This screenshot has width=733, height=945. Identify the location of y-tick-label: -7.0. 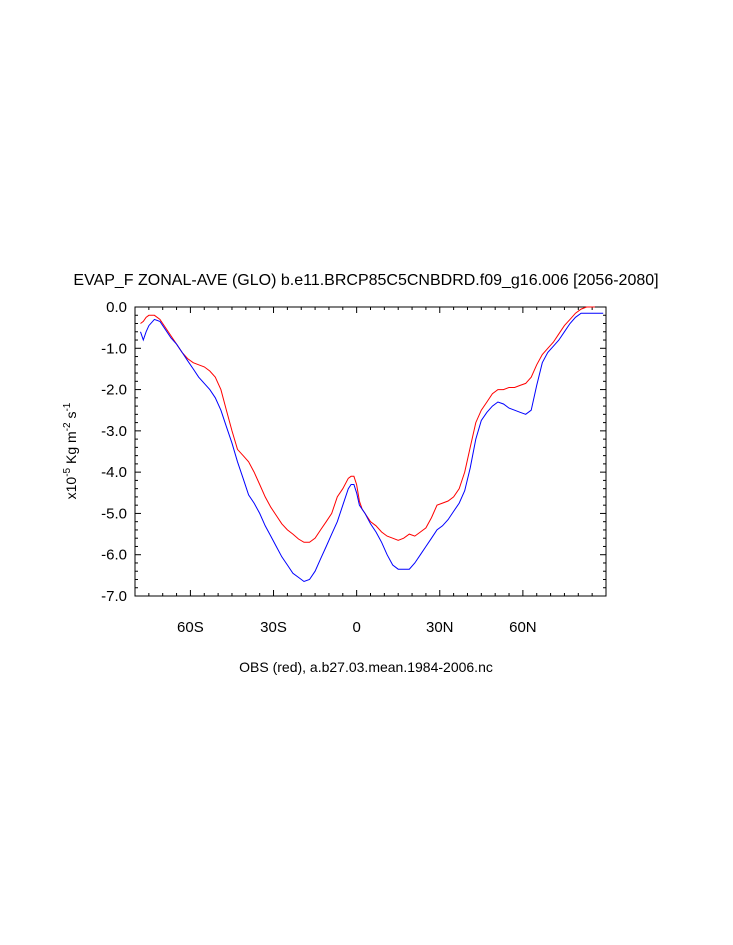
(114, 596).